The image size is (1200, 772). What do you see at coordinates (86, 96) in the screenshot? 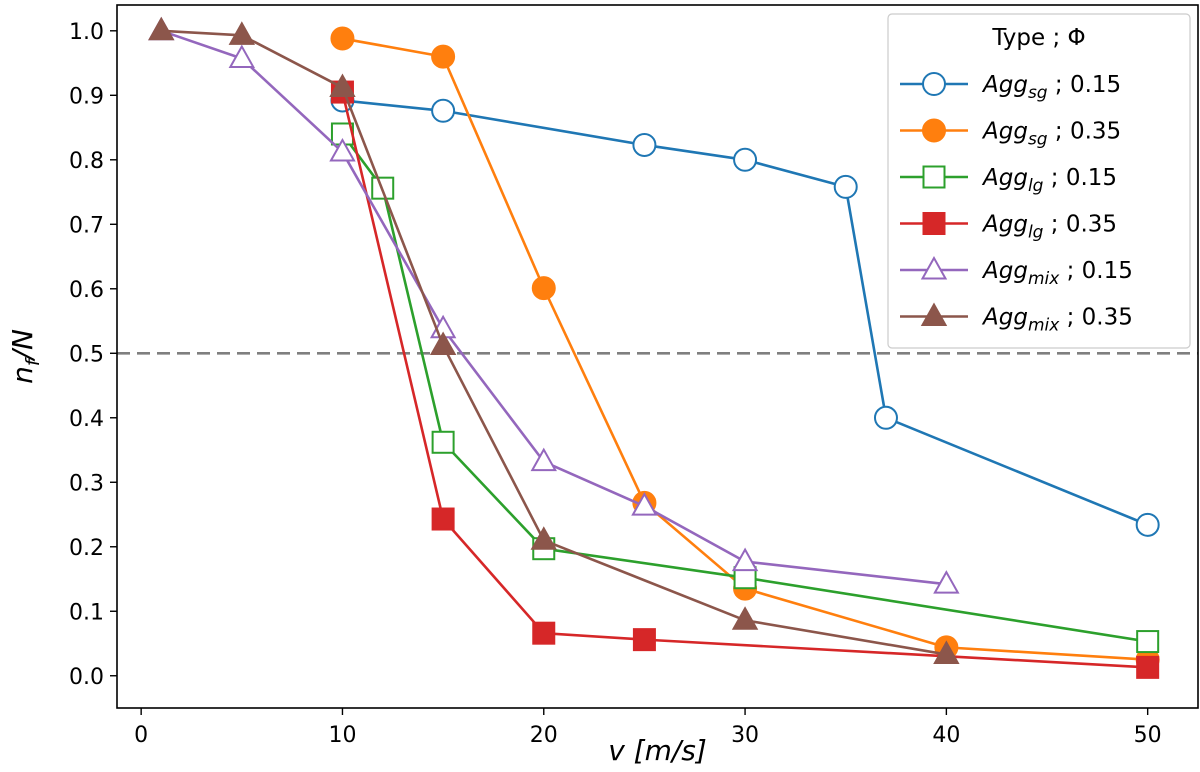
I see `y-tick-label: 0.9` at bounding box center [86, 96].